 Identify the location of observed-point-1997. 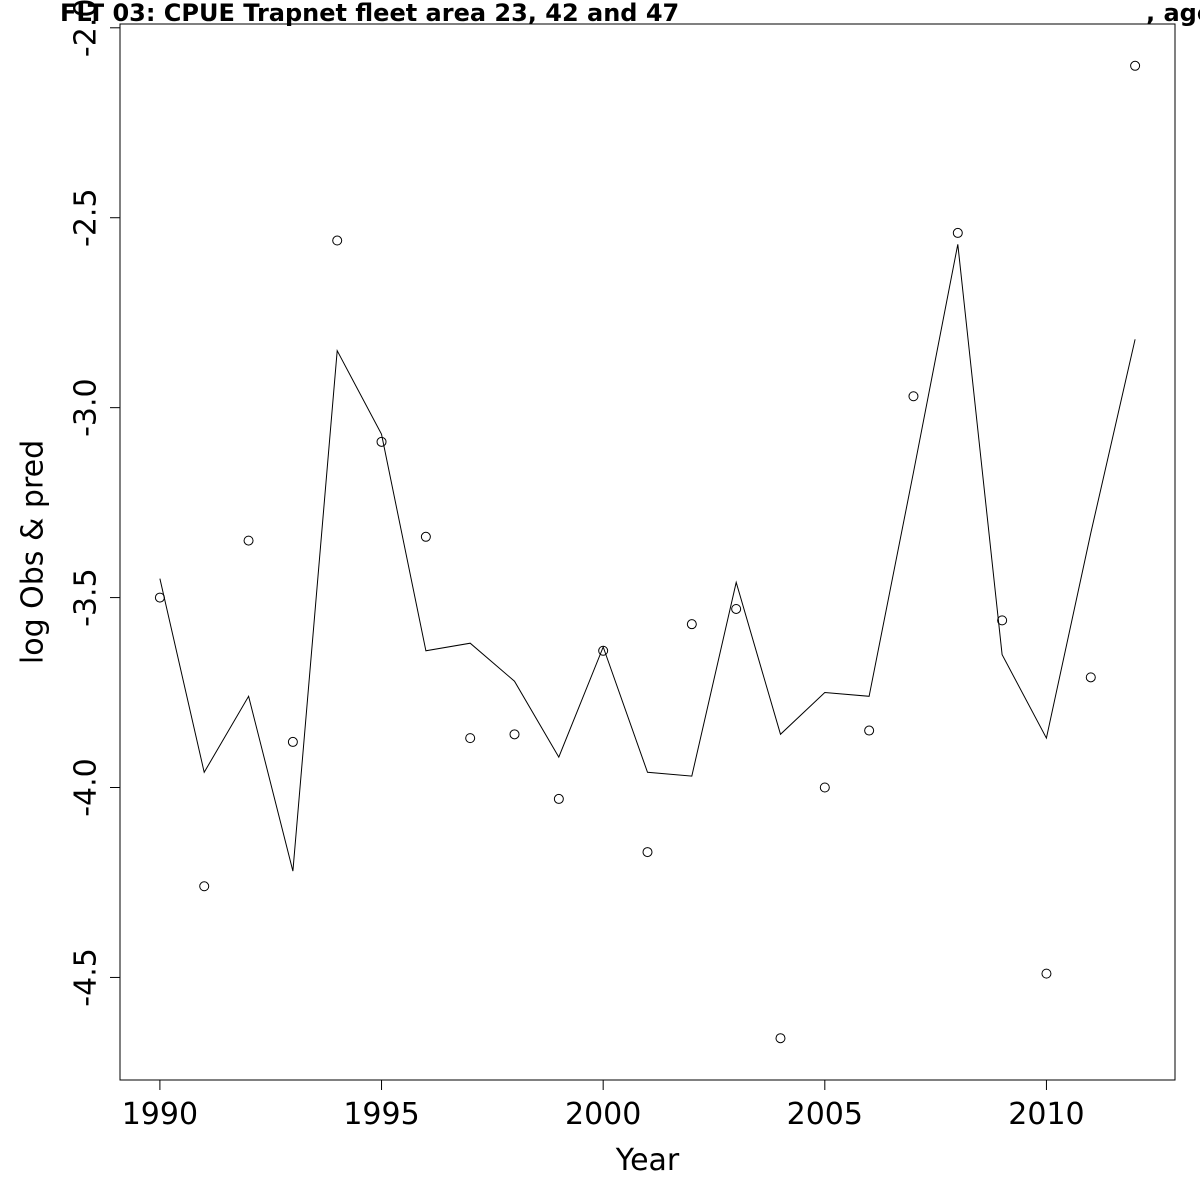
(470, 738).